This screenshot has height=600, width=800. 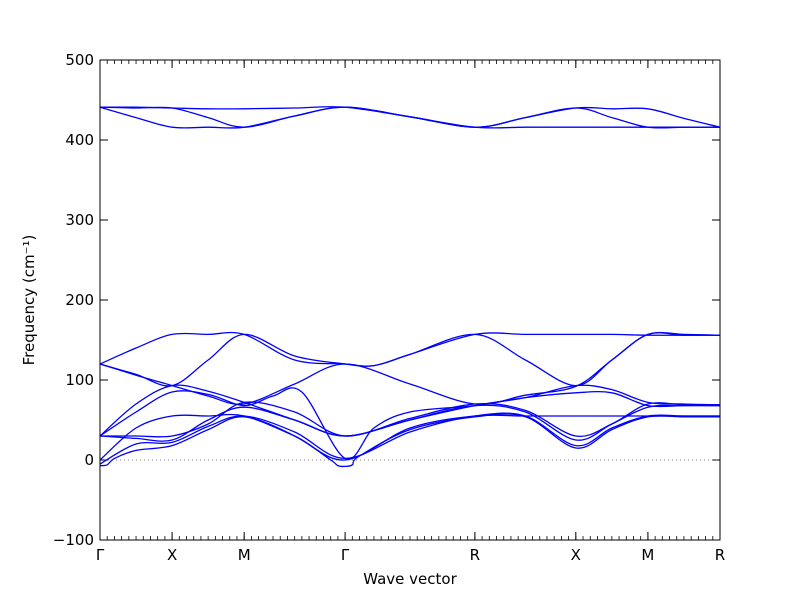 I want to click on y-tick-label: 200, so click(x=79, y=300).